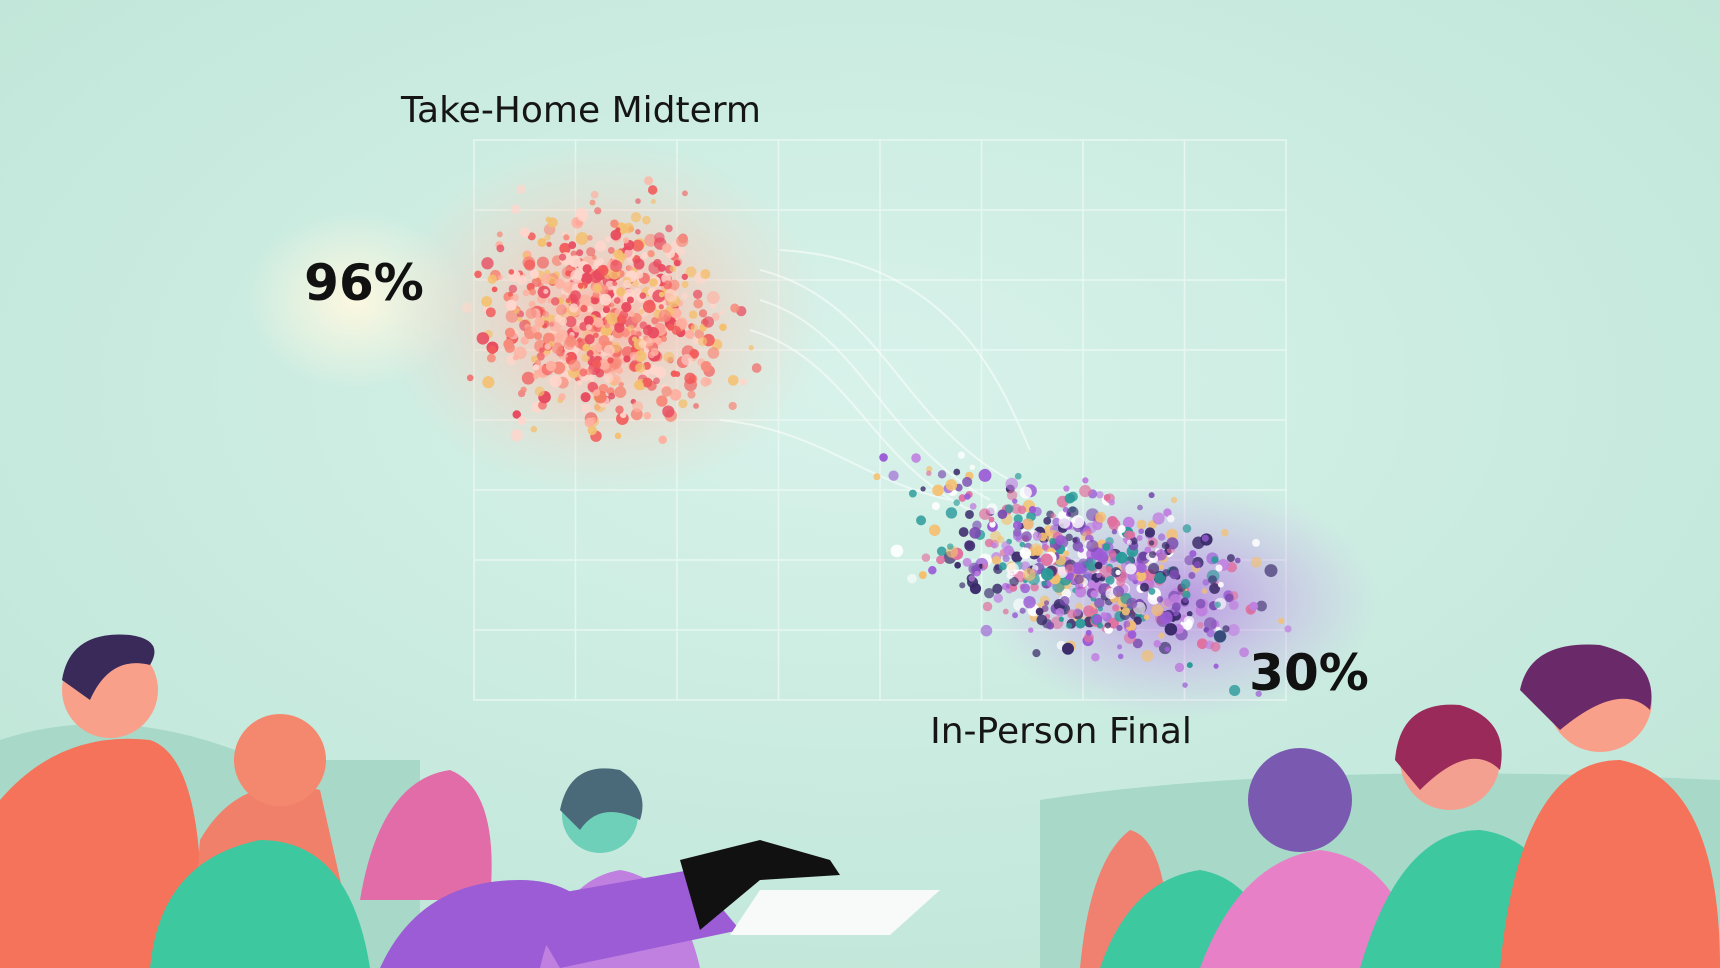  What do you see at coordinates (1309, 673) in the screenshot?
I see `percent-label: 30%` at bounding box center [1309, 673].